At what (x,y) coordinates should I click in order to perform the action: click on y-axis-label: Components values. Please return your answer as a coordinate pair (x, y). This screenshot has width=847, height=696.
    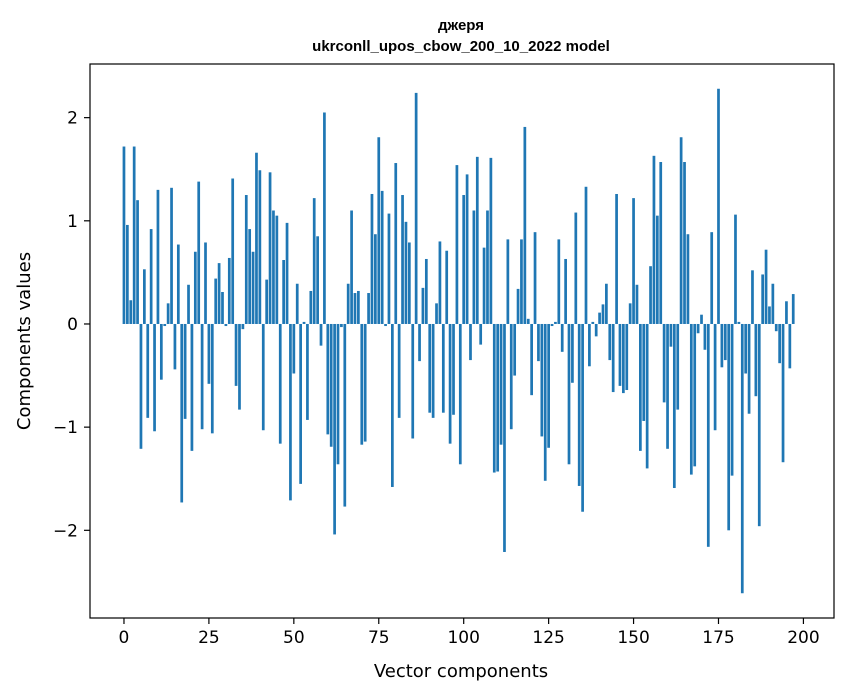
    Looking at the image, I should click on (24, 341).